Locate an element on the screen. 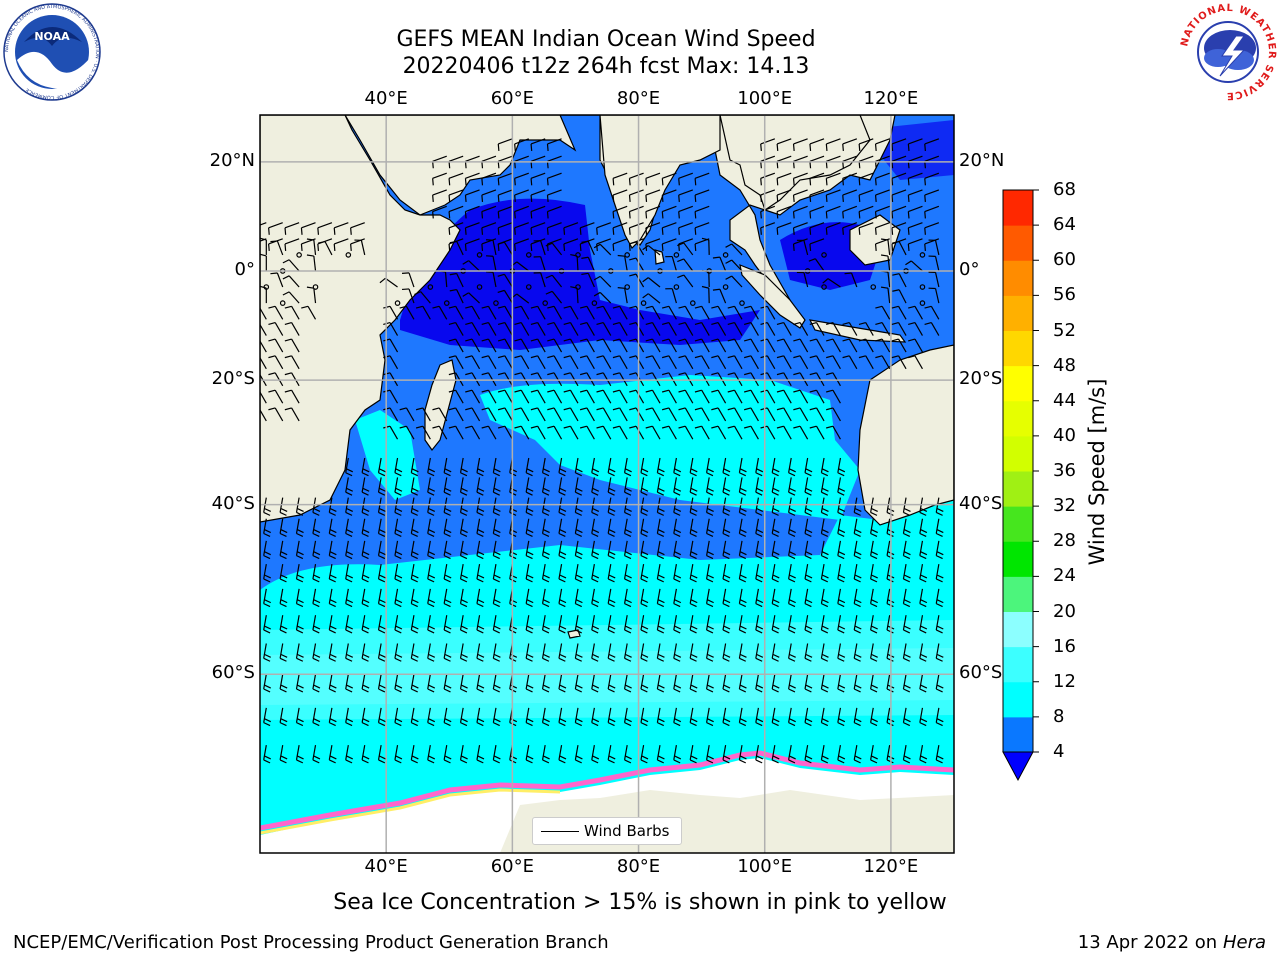 The height and width of the screenshot is (960, 1280). calm-circle is located at coordinates (282, 303).